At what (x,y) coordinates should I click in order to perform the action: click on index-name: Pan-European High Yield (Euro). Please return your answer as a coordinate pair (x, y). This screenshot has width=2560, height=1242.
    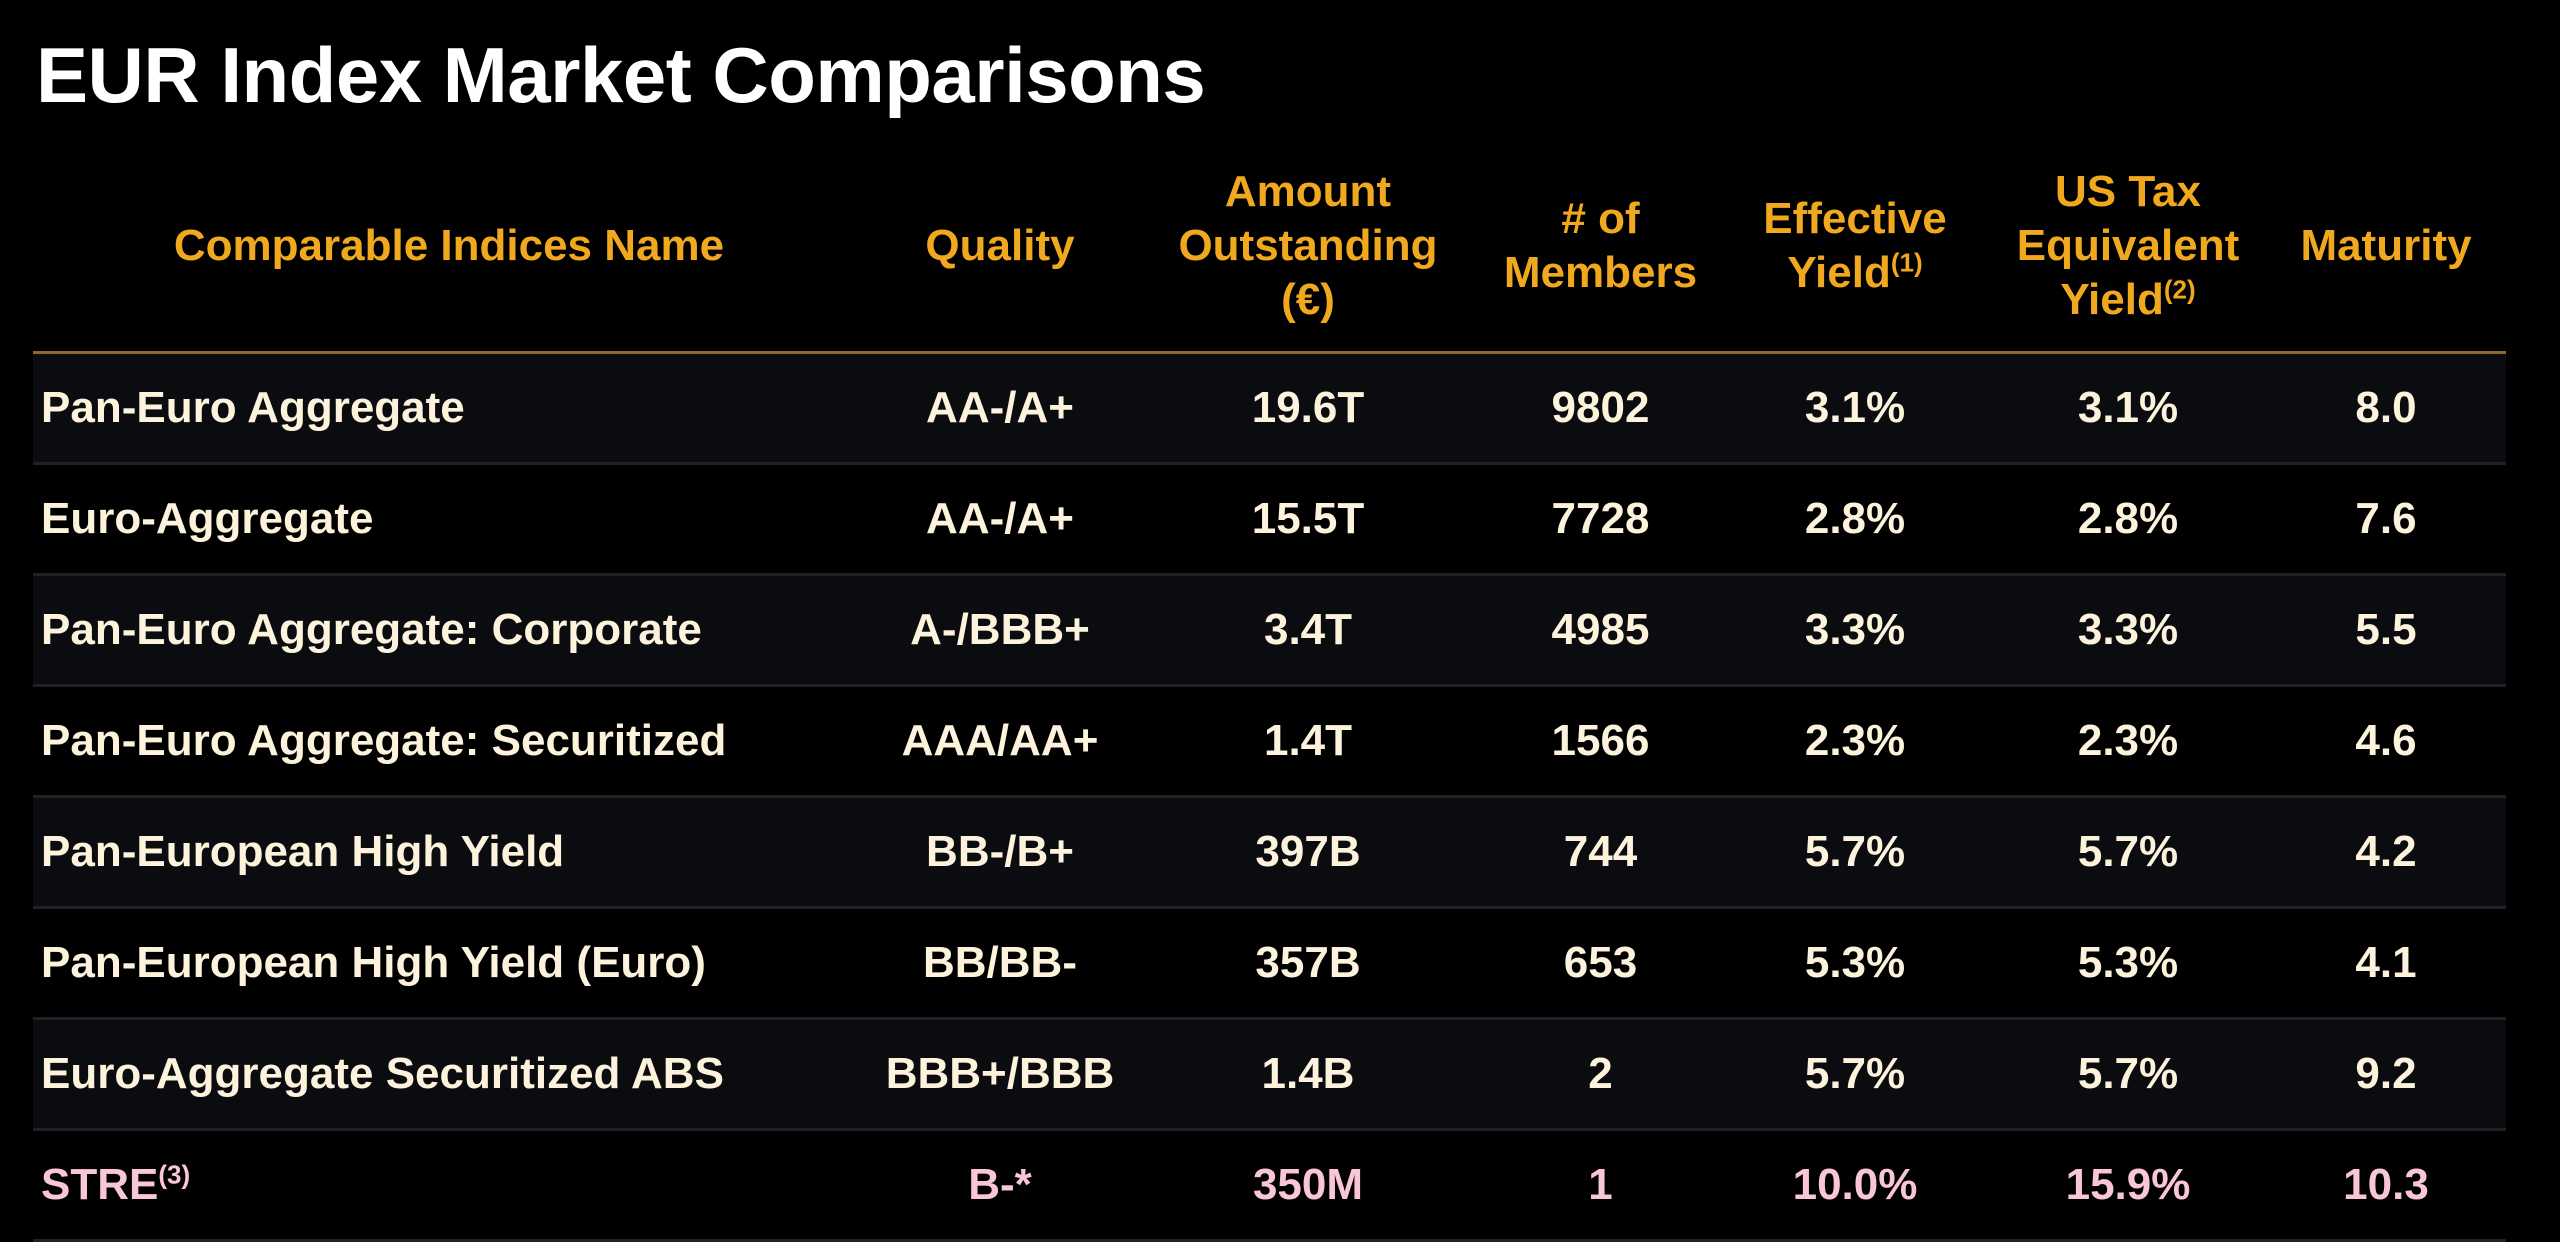
    Looking at the image, I should click on (373, 962).